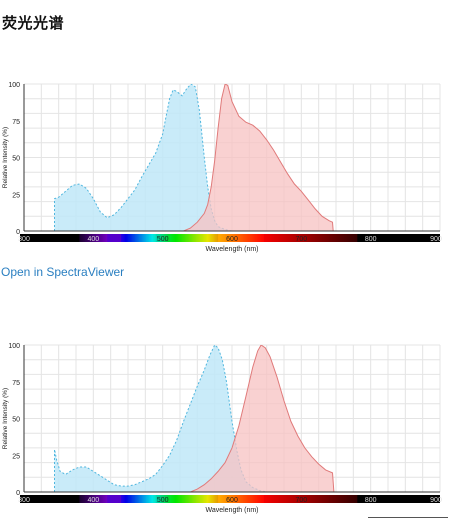  Describe the element at coordinates (5, 157) in the screenshot. I see `y-axis-label: Relative Intensity (%)` at that location.